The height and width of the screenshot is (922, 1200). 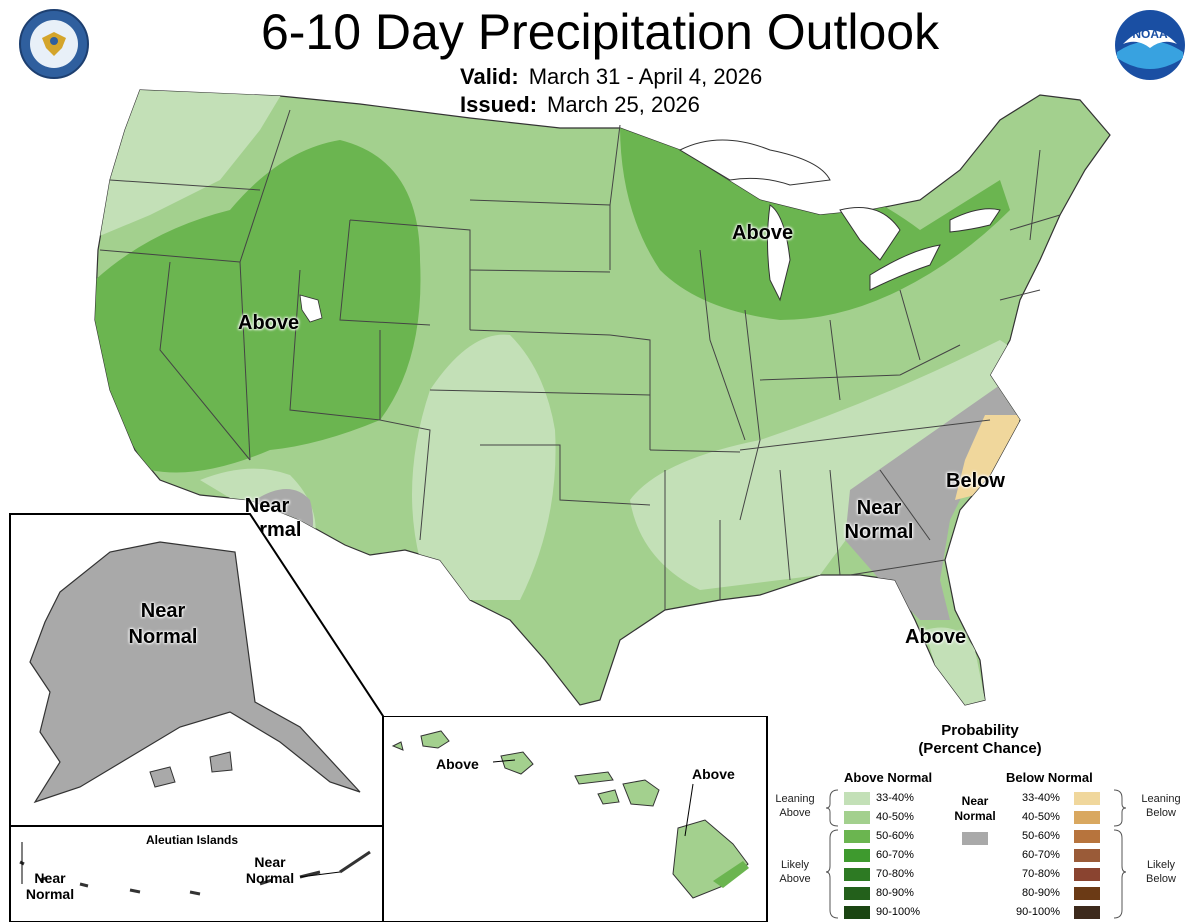 I want to click on legend-title: Probability (Percent Chance), so click(x=980, y=740).